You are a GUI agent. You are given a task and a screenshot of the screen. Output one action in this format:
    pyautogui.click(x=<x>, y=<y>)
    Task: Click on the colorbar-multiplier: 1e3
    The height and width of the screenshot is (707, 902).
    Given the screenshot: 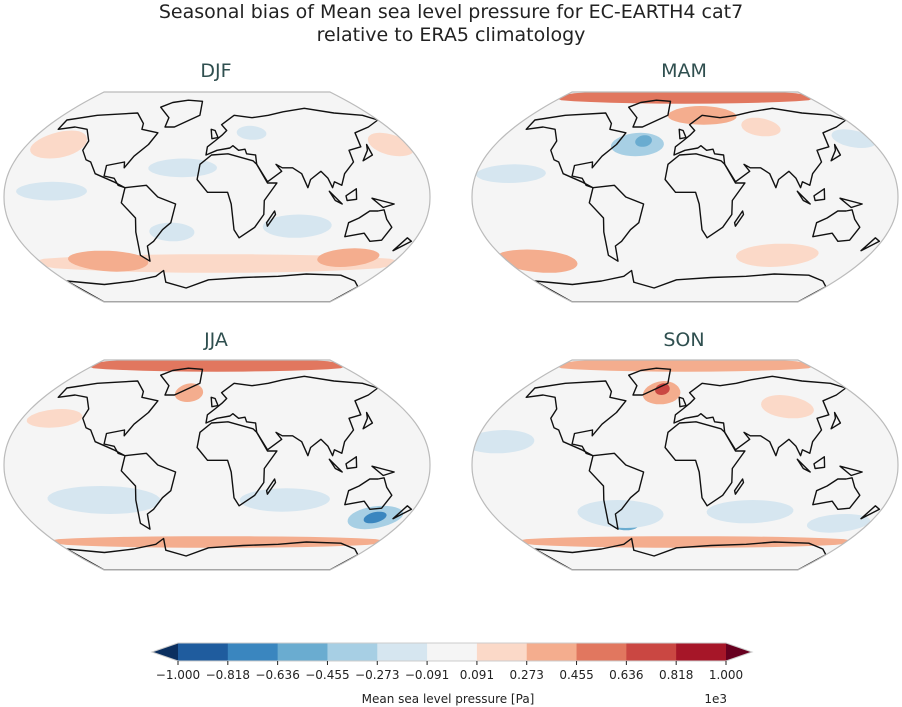 What is the action you would take?
    pyautogui.click(x=715, y=699)
    